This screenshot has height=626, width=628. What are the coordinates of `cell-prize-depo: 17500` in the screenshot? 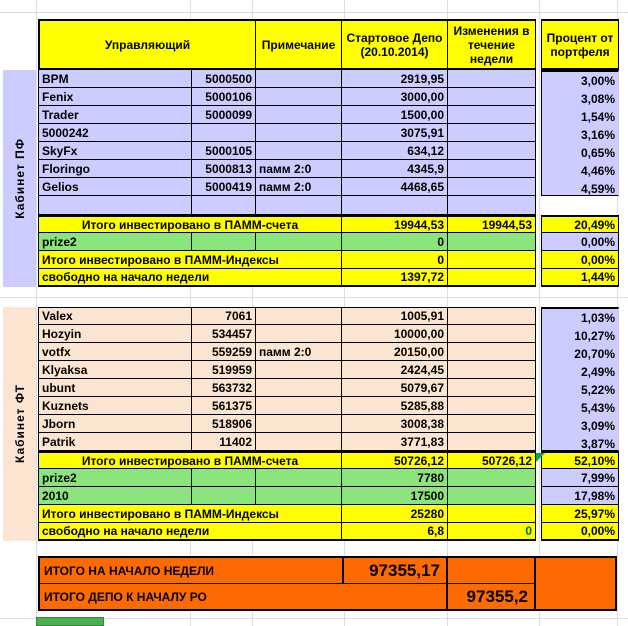 It's located at (395, 496).